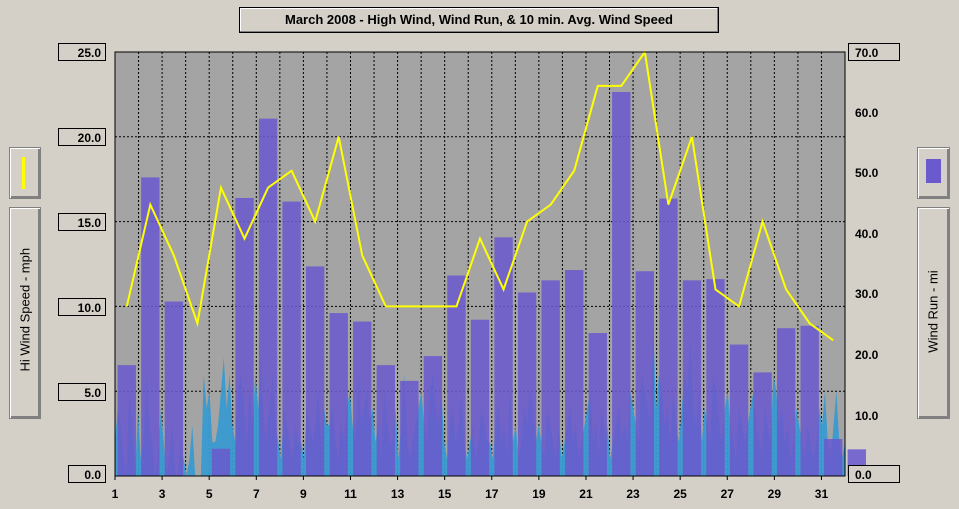 The height and width of the screenshot is (509, 959). I want to click on left-axis-label-panel: Hi Wind Speed - mph, so click(25, 313).